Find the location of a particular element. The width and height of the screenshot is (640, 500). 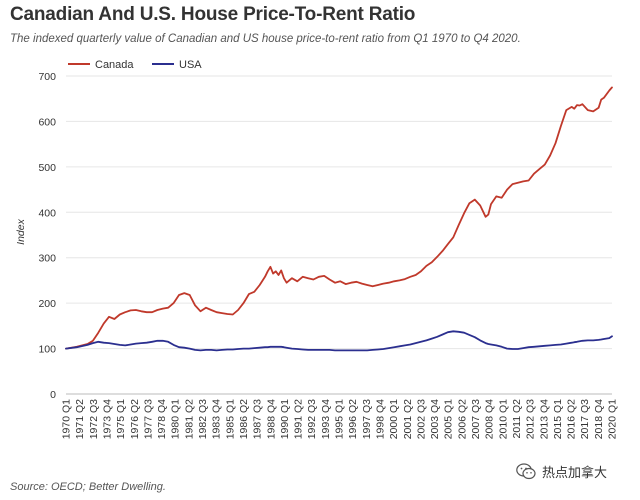

x-tick-label: 2011 Q2 is located at coordinates (517, 419).